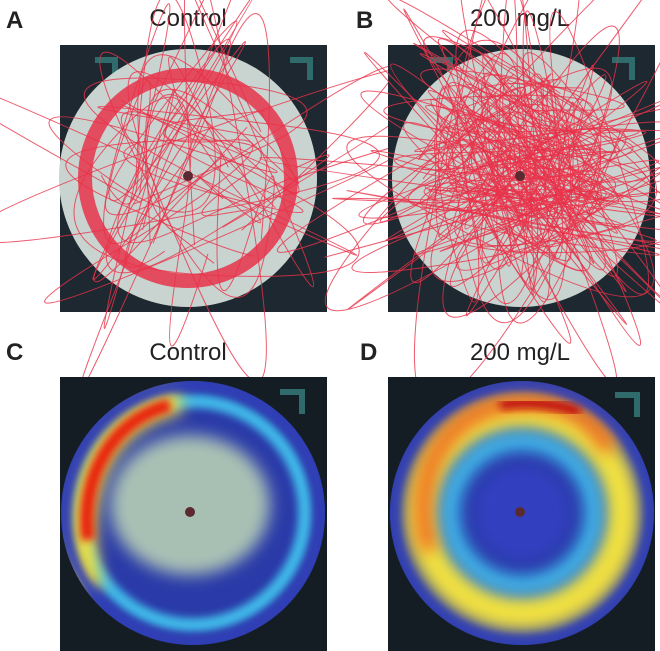 The image size is (660, 651). I want to click on panel-title: Control, so click(187, 352).